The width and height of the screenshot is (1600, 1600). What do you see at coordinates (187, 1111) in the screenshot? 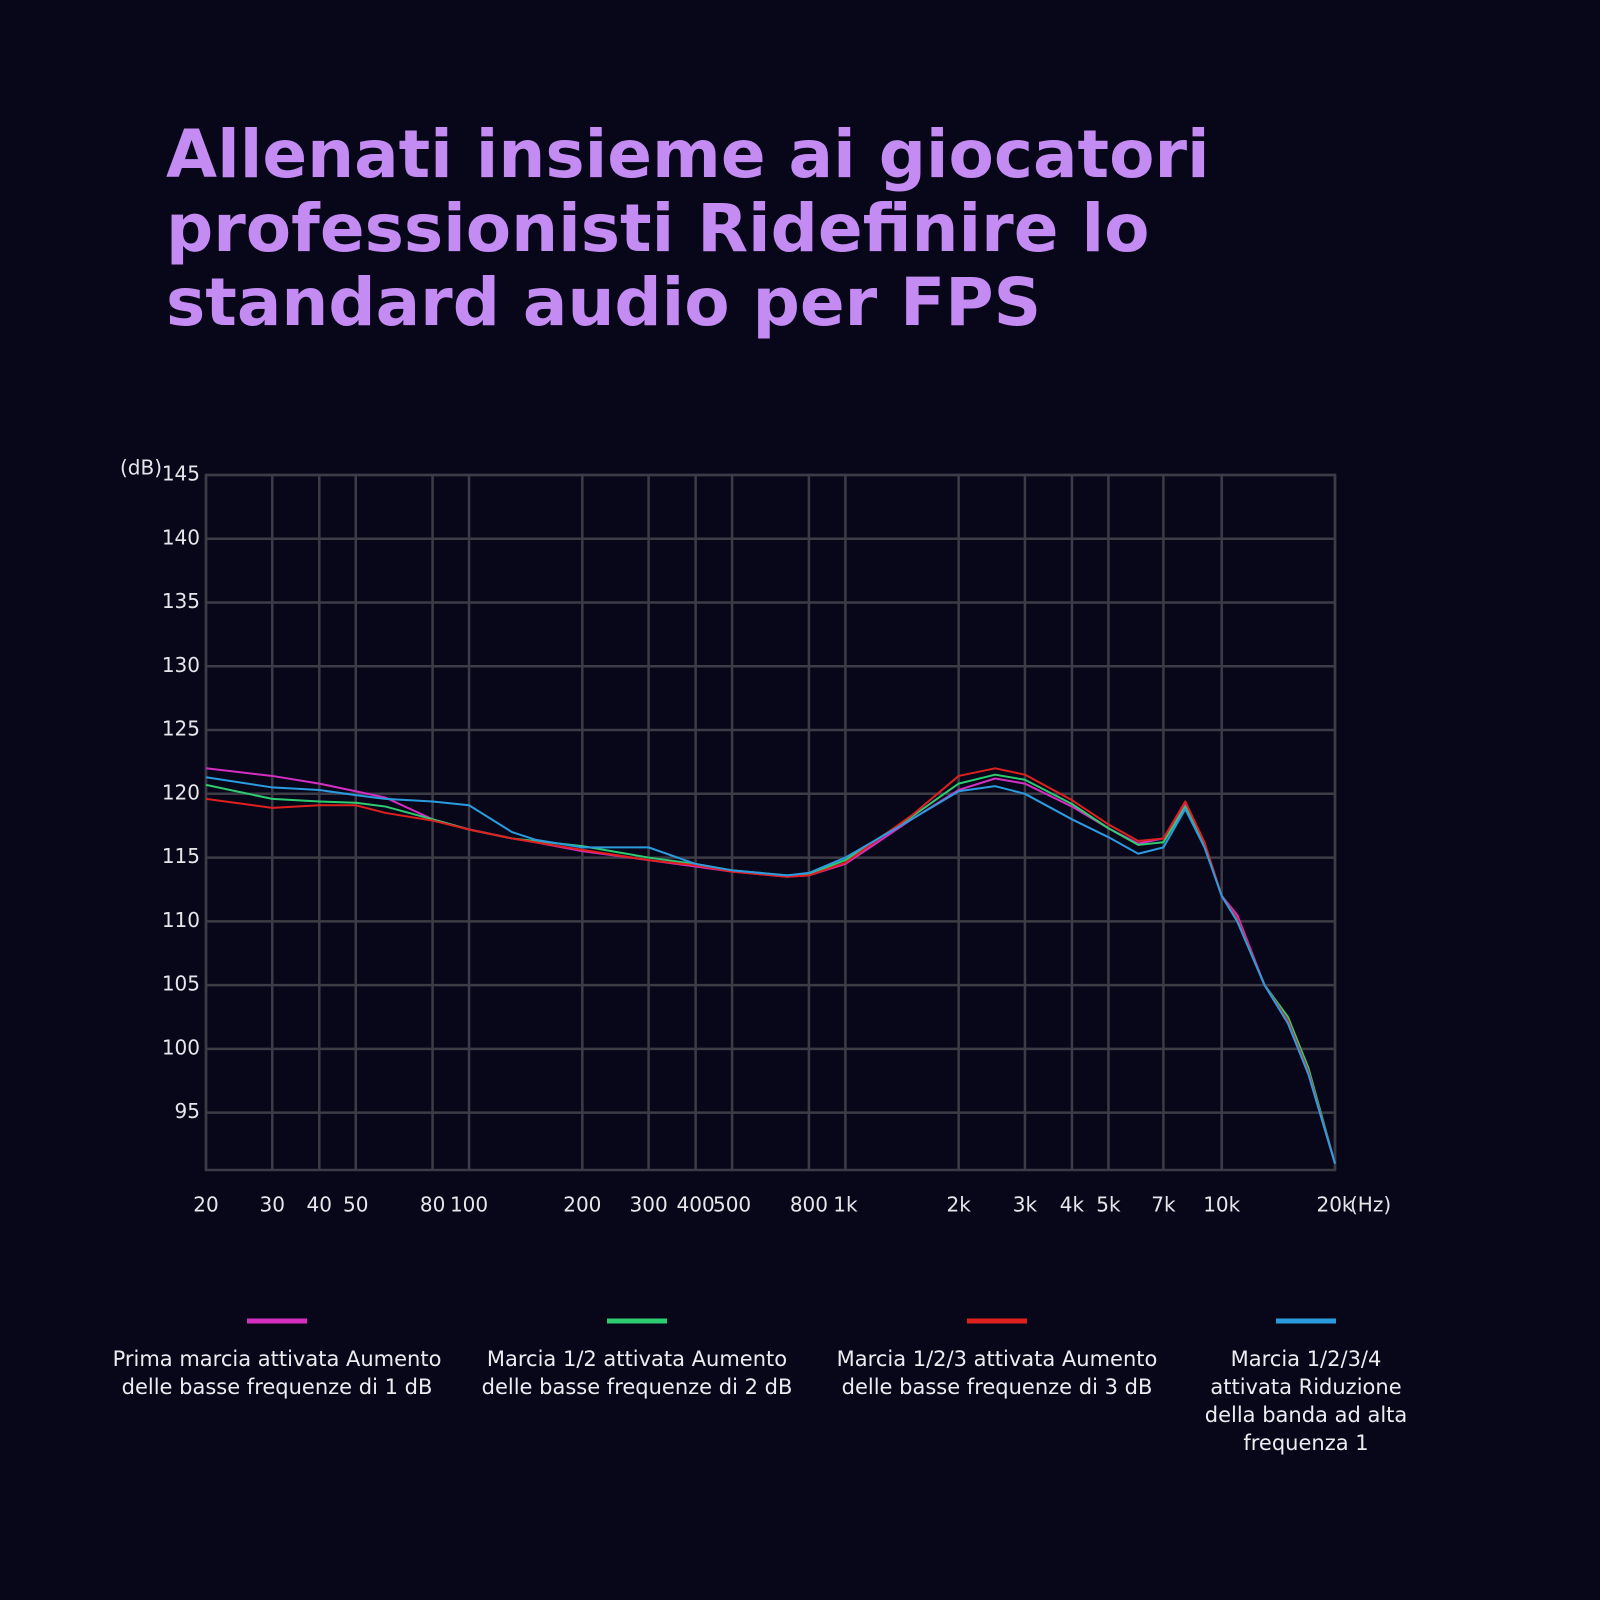
I see `y-tick-label: 95` at bounding box center [187, 1111].